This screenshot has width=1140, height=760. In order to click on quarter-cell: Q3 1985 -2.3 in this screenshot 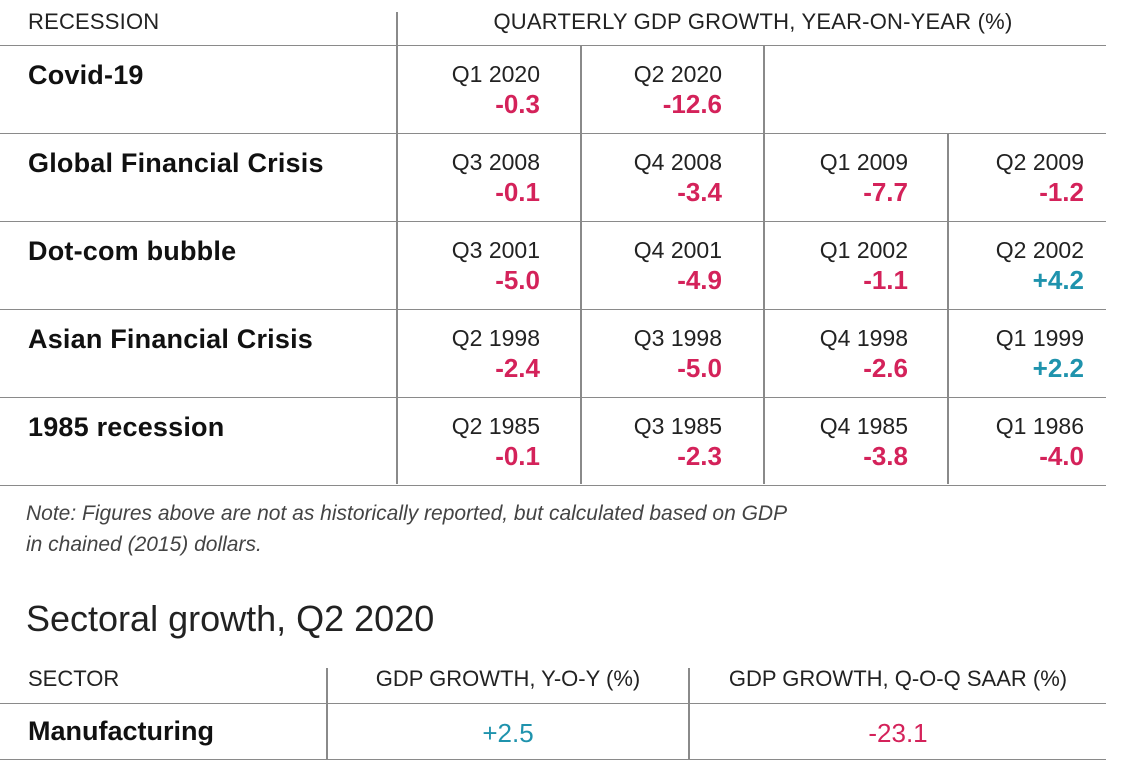, I will do `click(652, 442)`.